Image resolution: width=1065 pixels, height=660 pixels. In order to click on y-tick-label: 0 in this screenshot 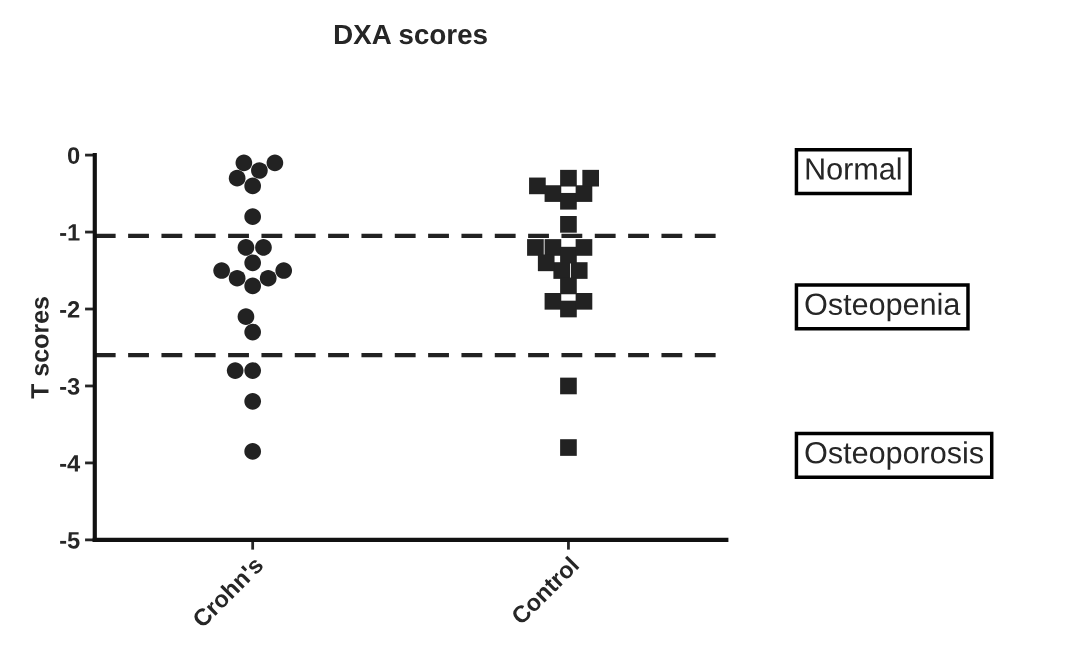, I will do `click(74, 155)`.